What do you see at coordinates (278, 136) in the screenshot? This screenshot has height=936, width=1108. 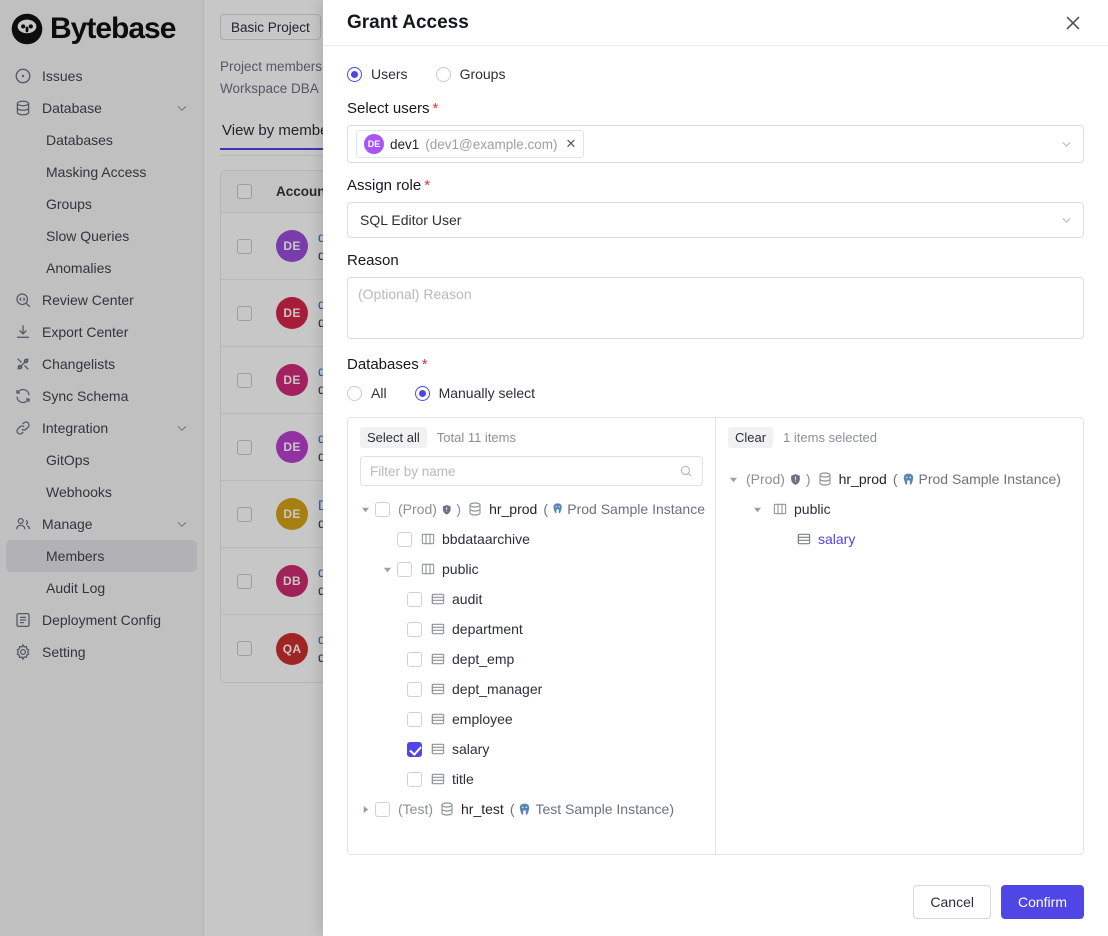 I see `tab-view-by-member: View by member` at bounding box center [278, 136].